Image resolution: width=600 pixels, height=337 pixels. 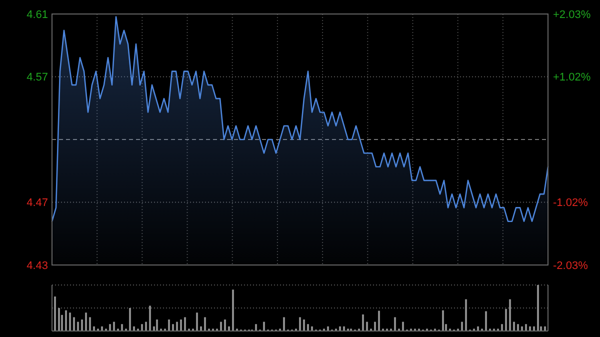 What do you see at coordinates (570, 203) in the screenshot?
I see `y2-tick-label: -1.02%` at bounding box center [570, 203].